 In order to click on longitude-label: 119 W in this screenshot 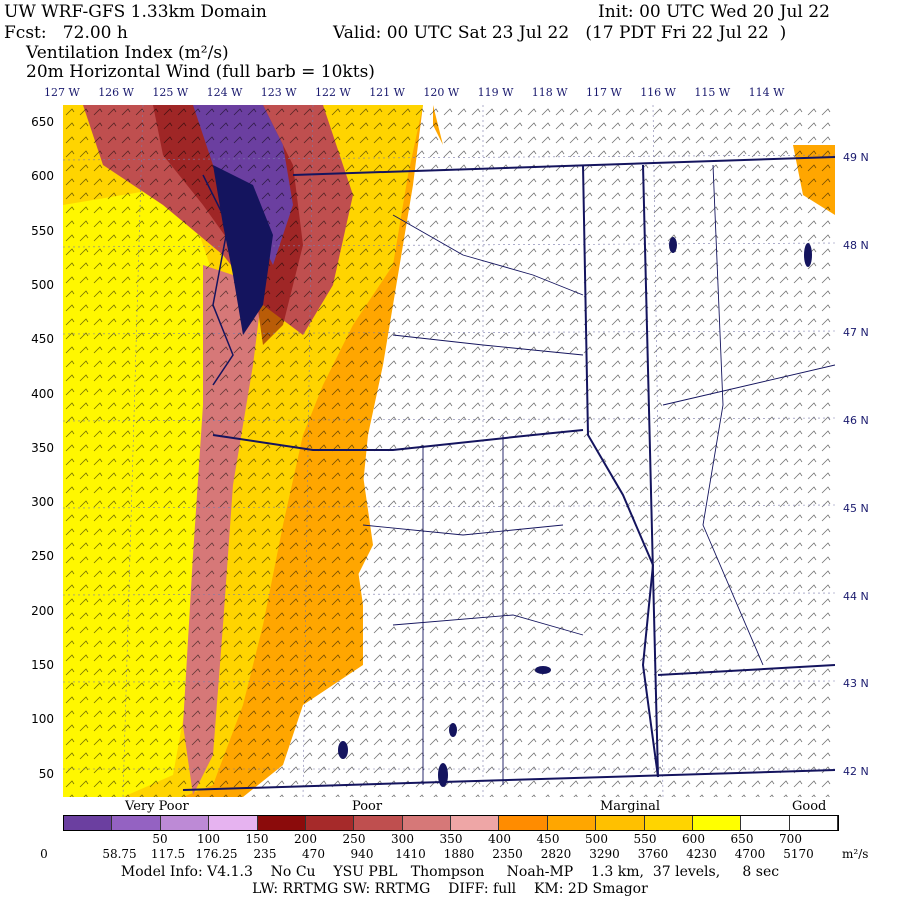, I will do `click(495, 92)`.